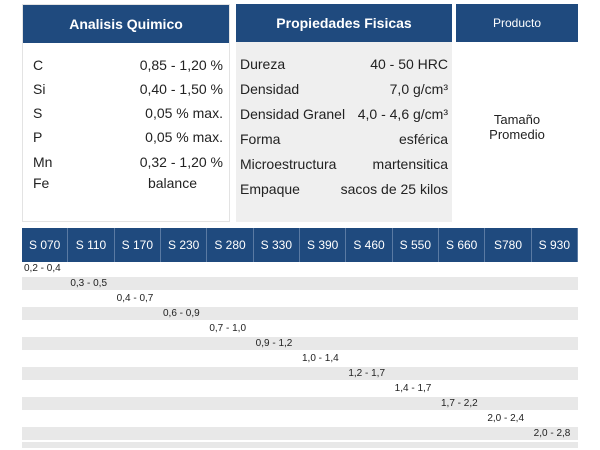 This screenshot has height=450, width=600. What do you see at coordinates (181, 89) in the screenshot?
I see `chem-value: 0,40 - 1,50 %` at bounding box center [181, 89].